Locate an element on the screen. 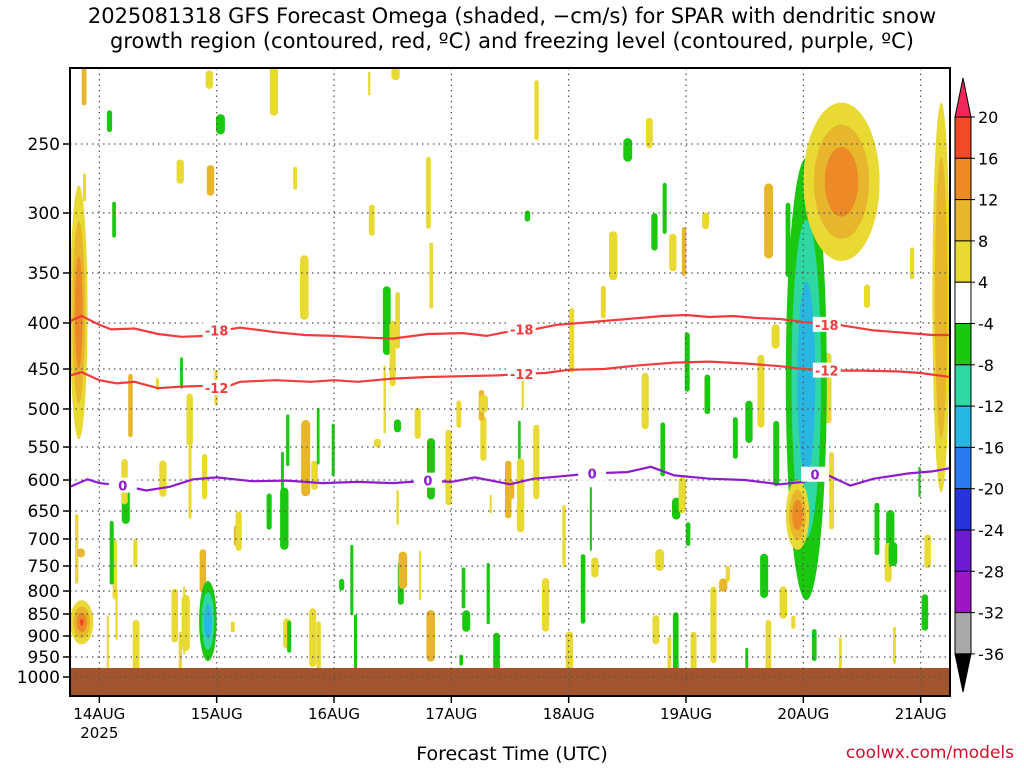 The width and height of the screenshot is (1024, 768). colorbar-label: -12 is located at coordinates (991, 406).